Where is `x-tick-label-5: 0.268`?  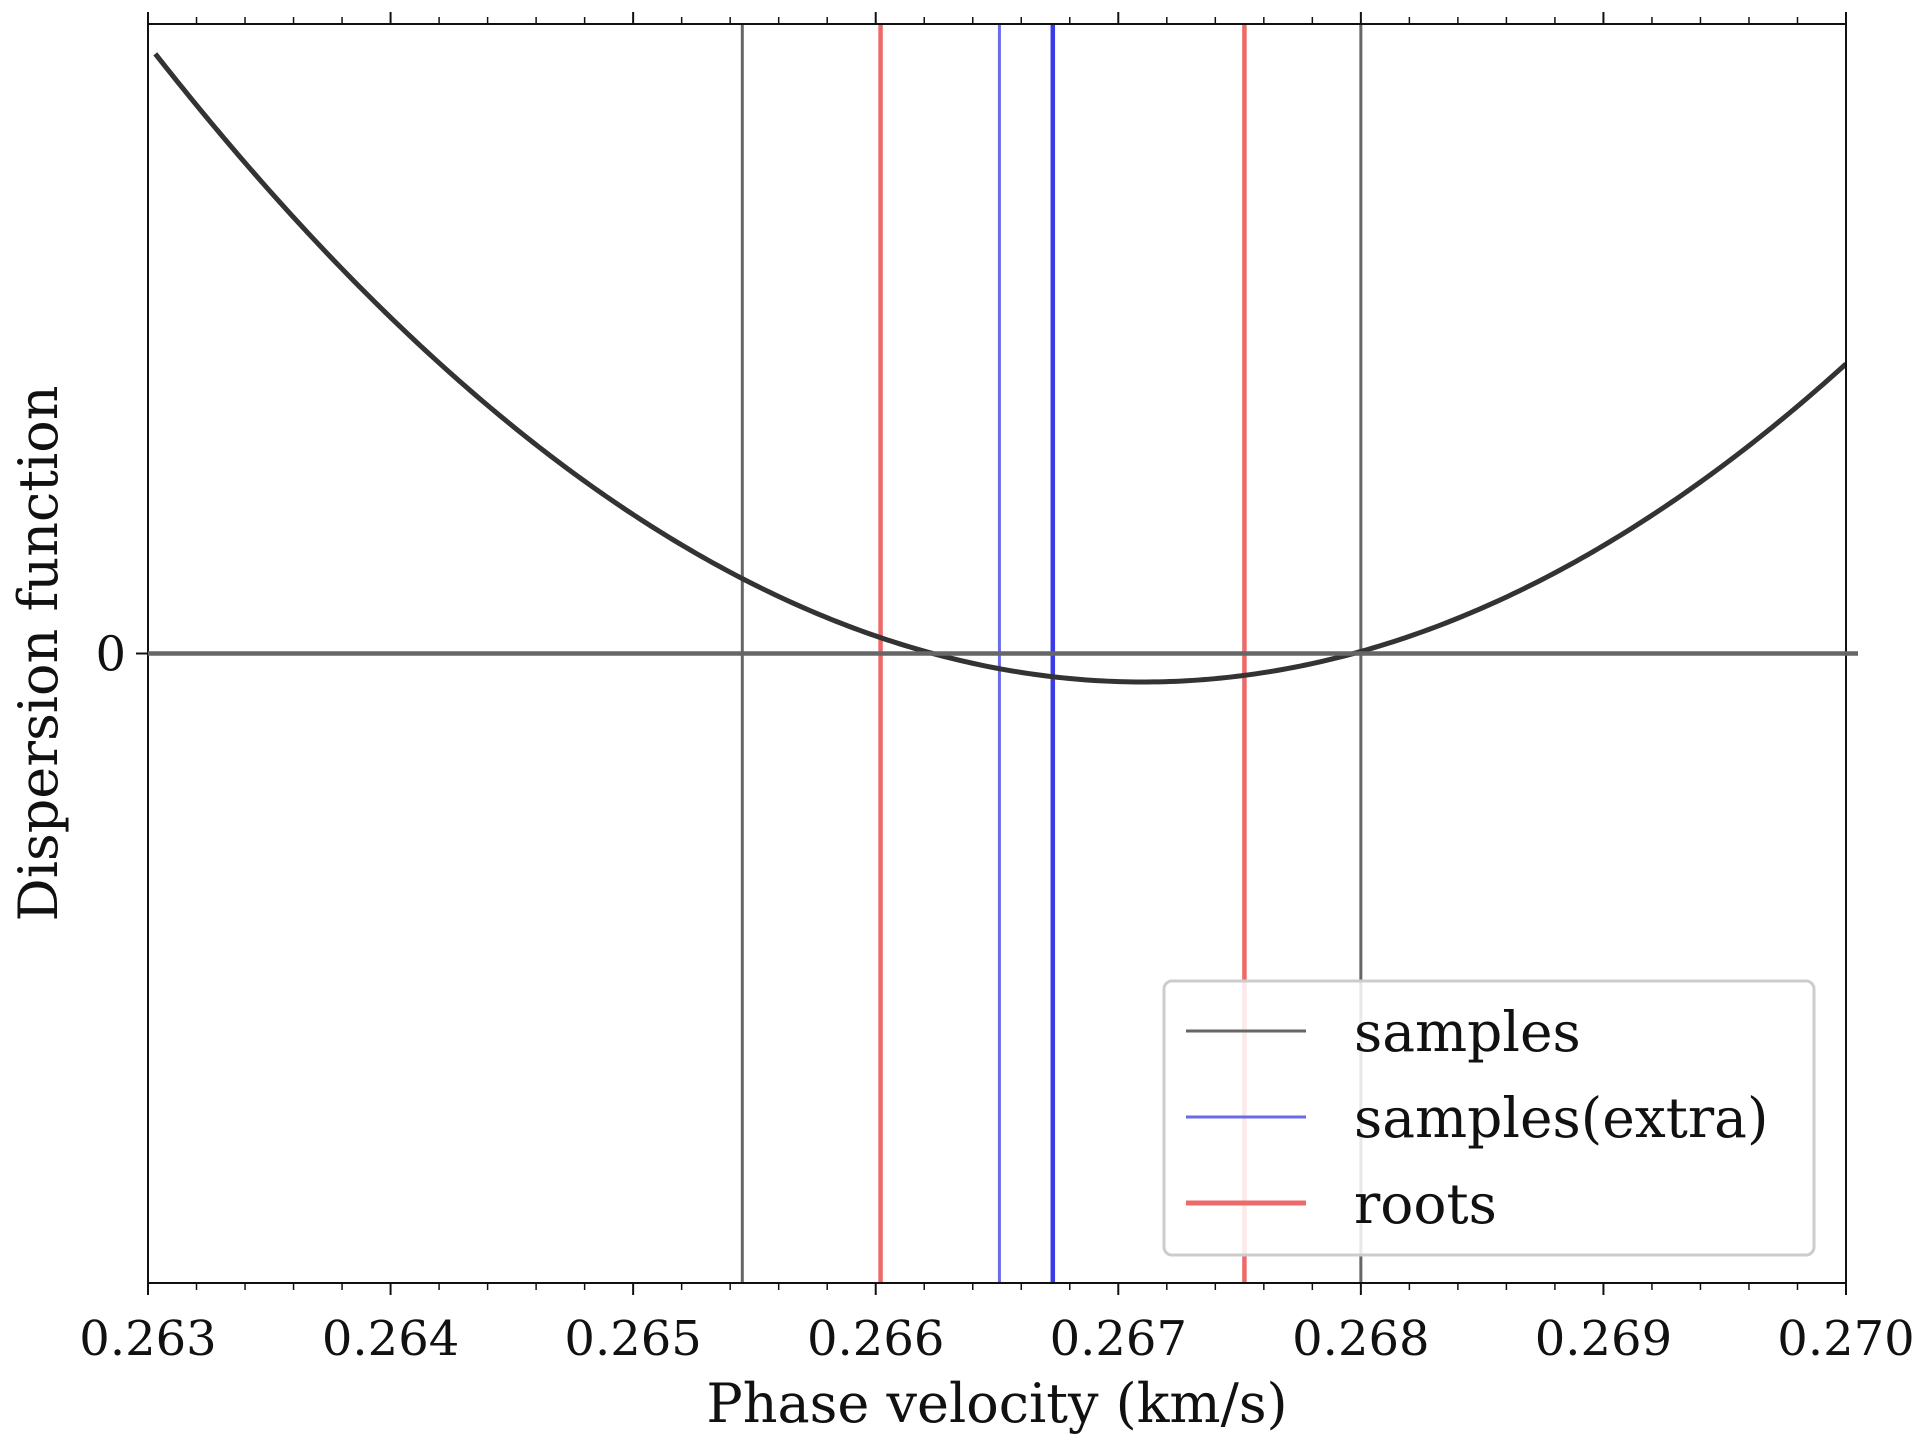
x-tick-label-5: 0.268 is located at coordinates (1360, 1339).